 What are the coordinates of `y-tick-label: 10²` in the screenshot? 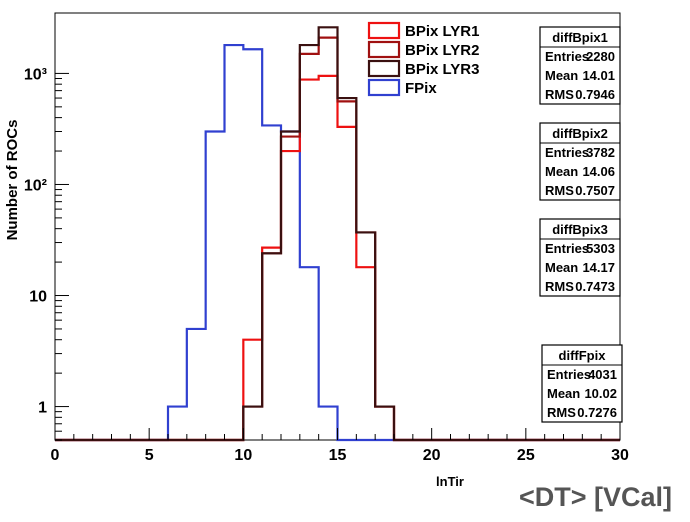 It's located at (35, 185).